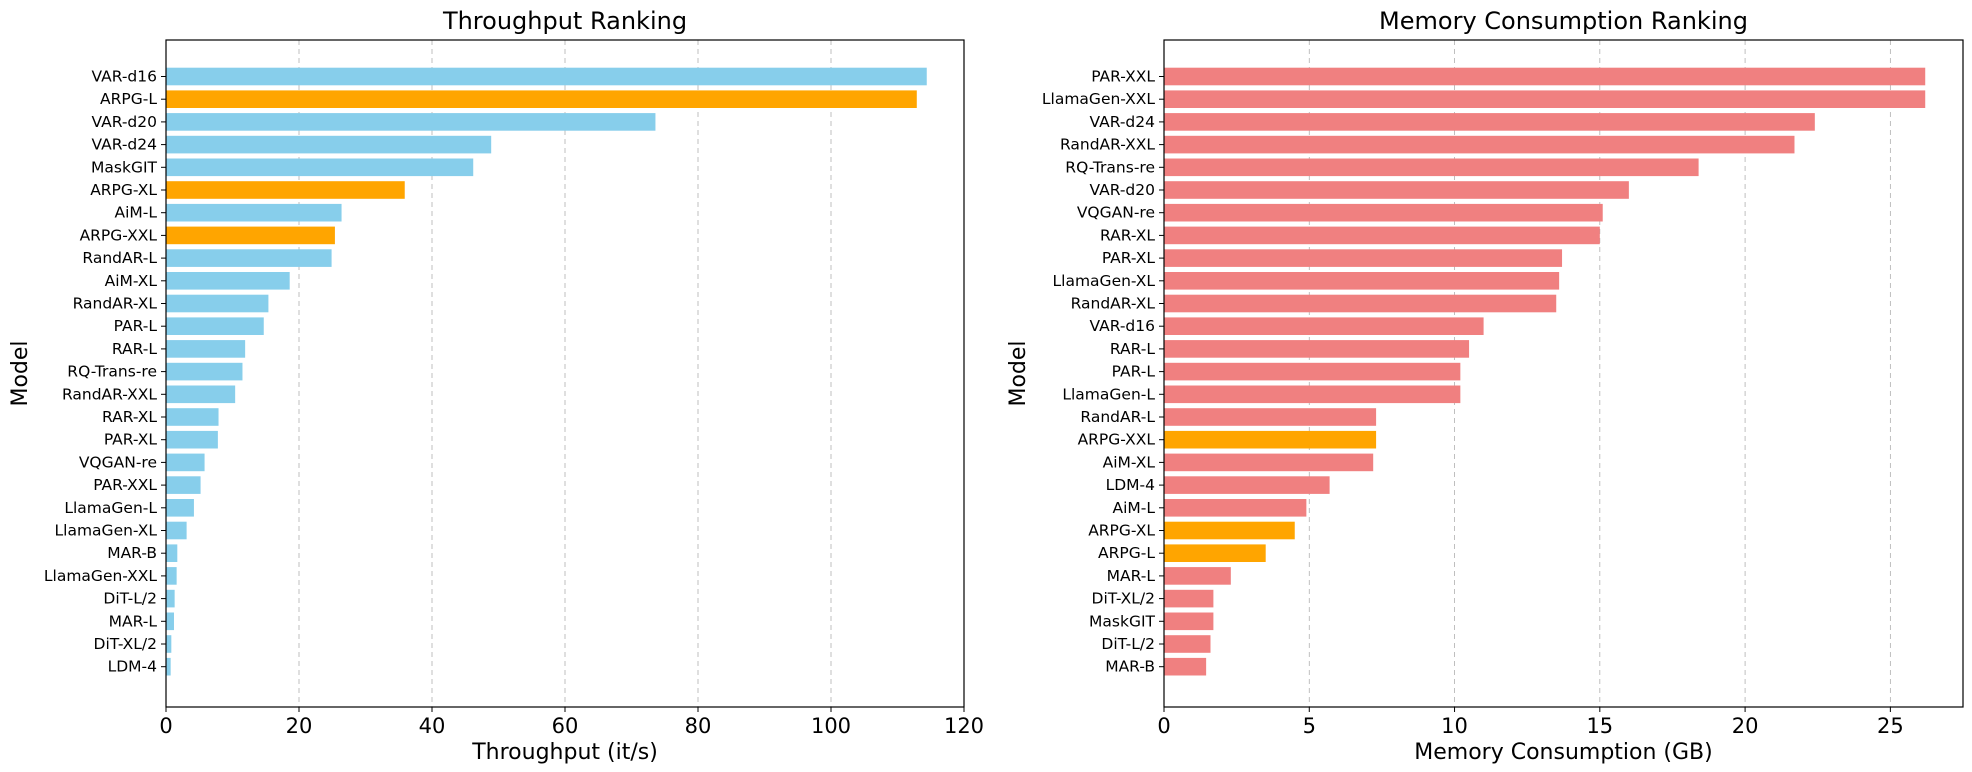 Image resolution: width=1972 pixels, height=772 pixels. I want to click on x-tick-label: 100, so click(831, 726).